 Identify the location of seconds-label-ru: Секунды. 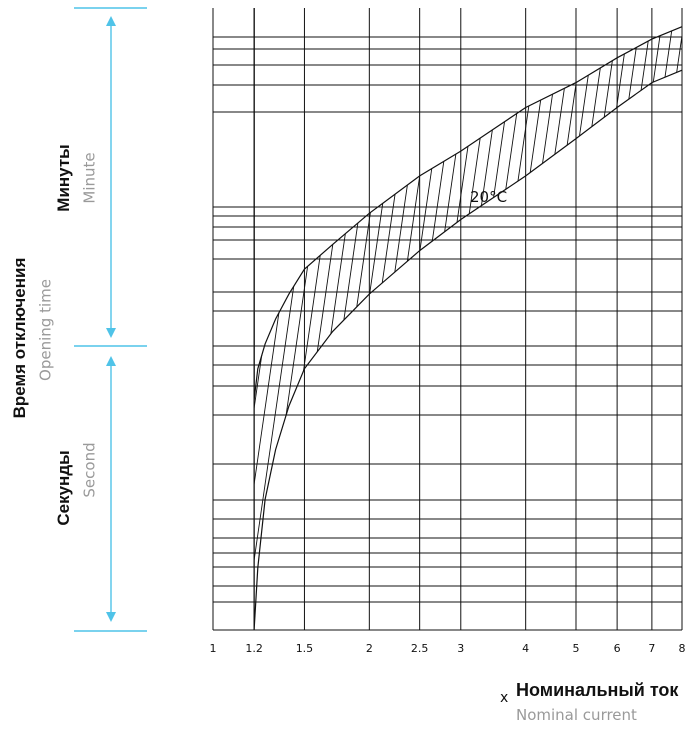
(63, 488).